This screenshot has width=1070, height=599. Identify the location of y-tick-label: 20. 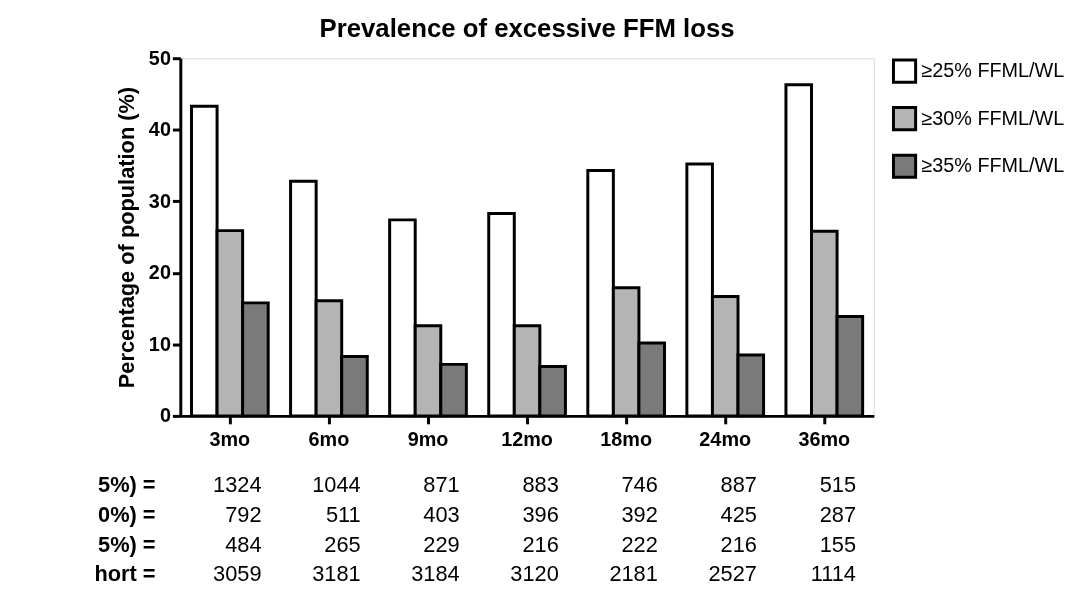
(159, 272).